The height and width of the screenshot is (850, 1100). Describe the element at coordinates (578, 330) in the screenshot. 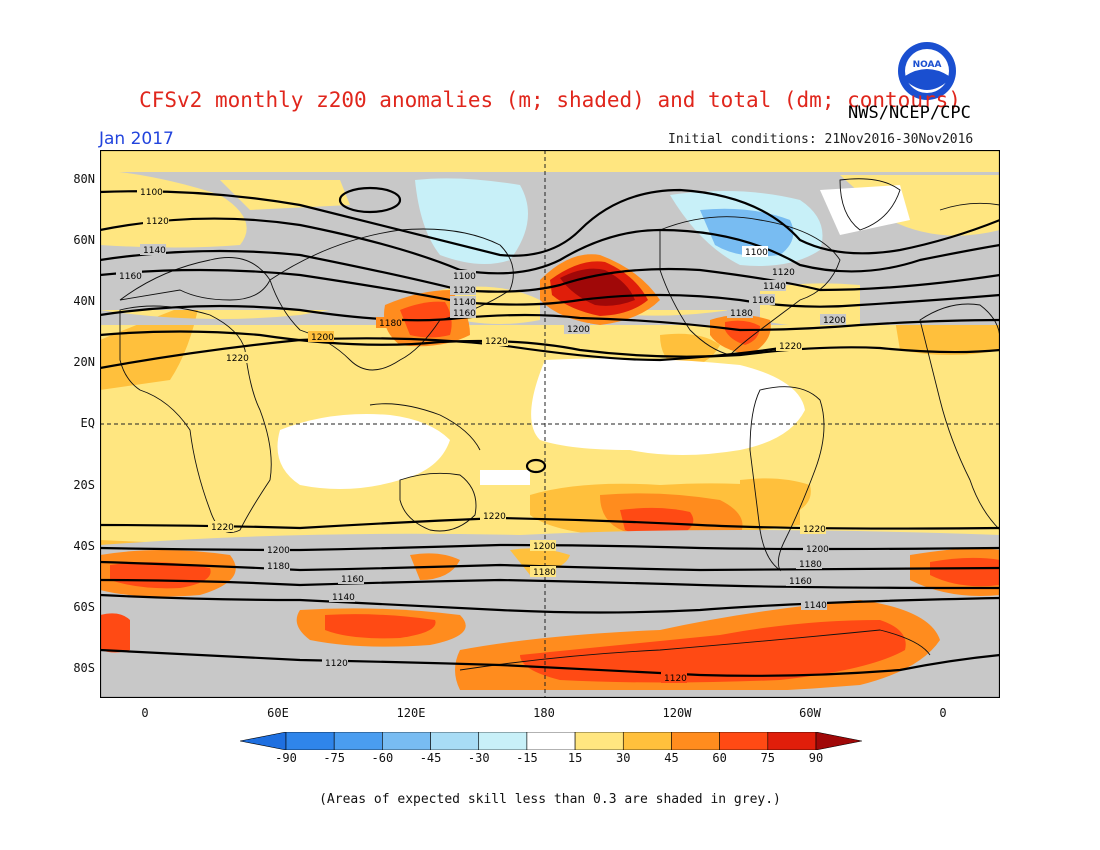

I see `contour-label-1200-b: 1200` at that location.